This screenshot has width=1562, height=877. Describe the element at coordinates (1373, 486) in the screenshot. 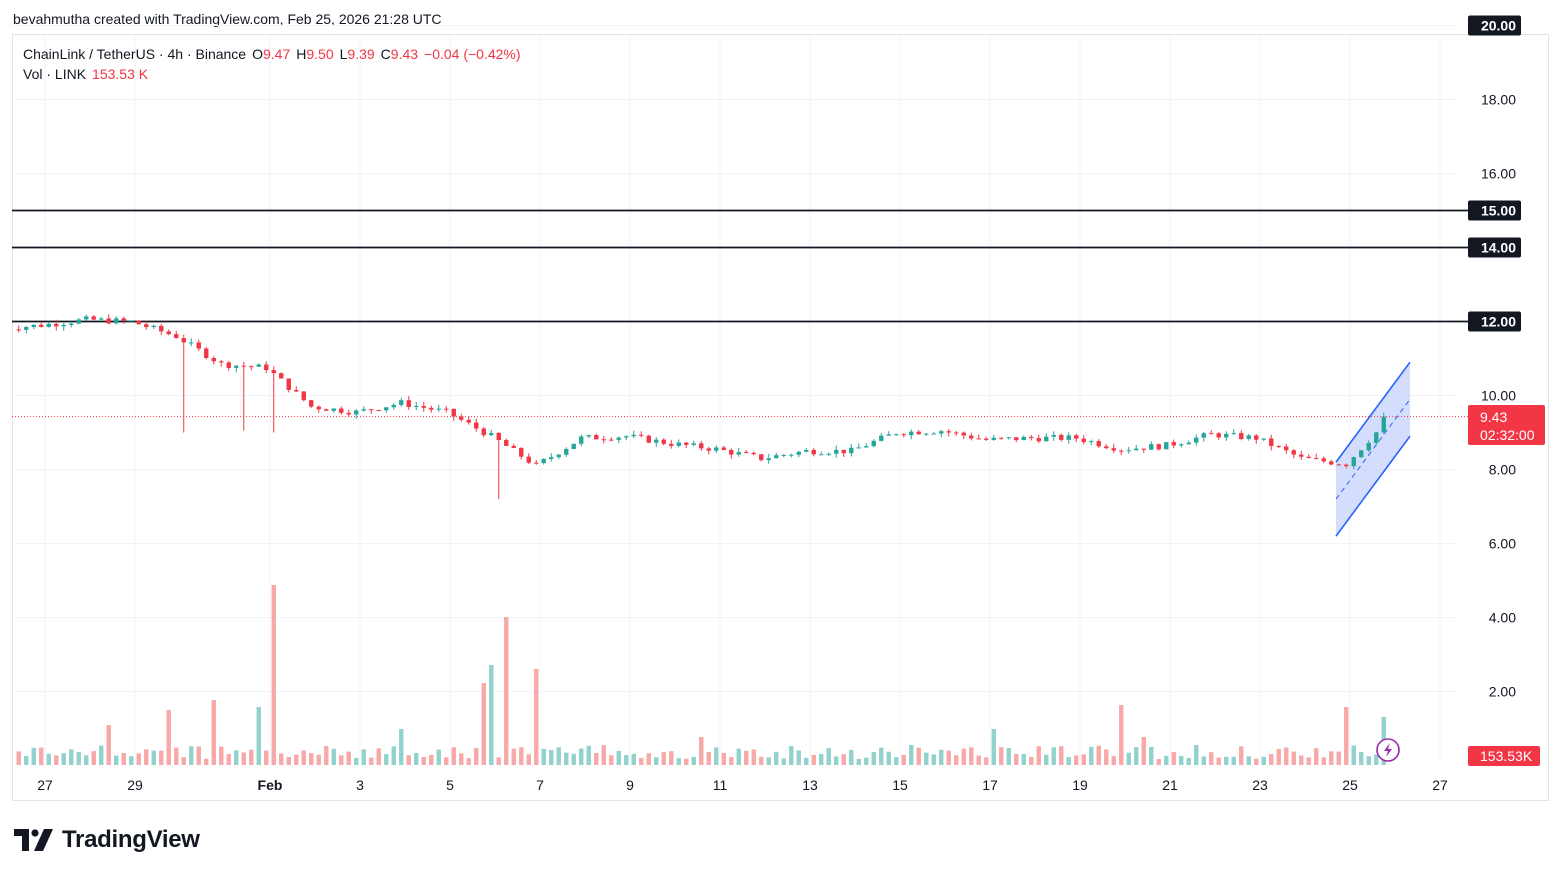

I see `channel-lower-line` at that location.